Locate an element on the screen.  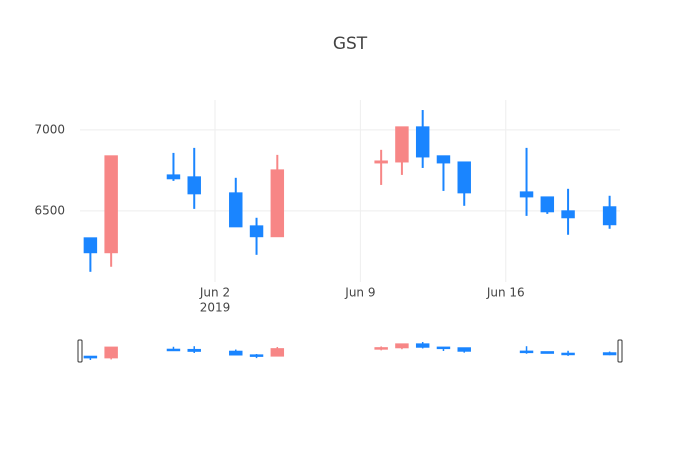
x-tick-label: Jun 2 is located at coordinates (214, 293).